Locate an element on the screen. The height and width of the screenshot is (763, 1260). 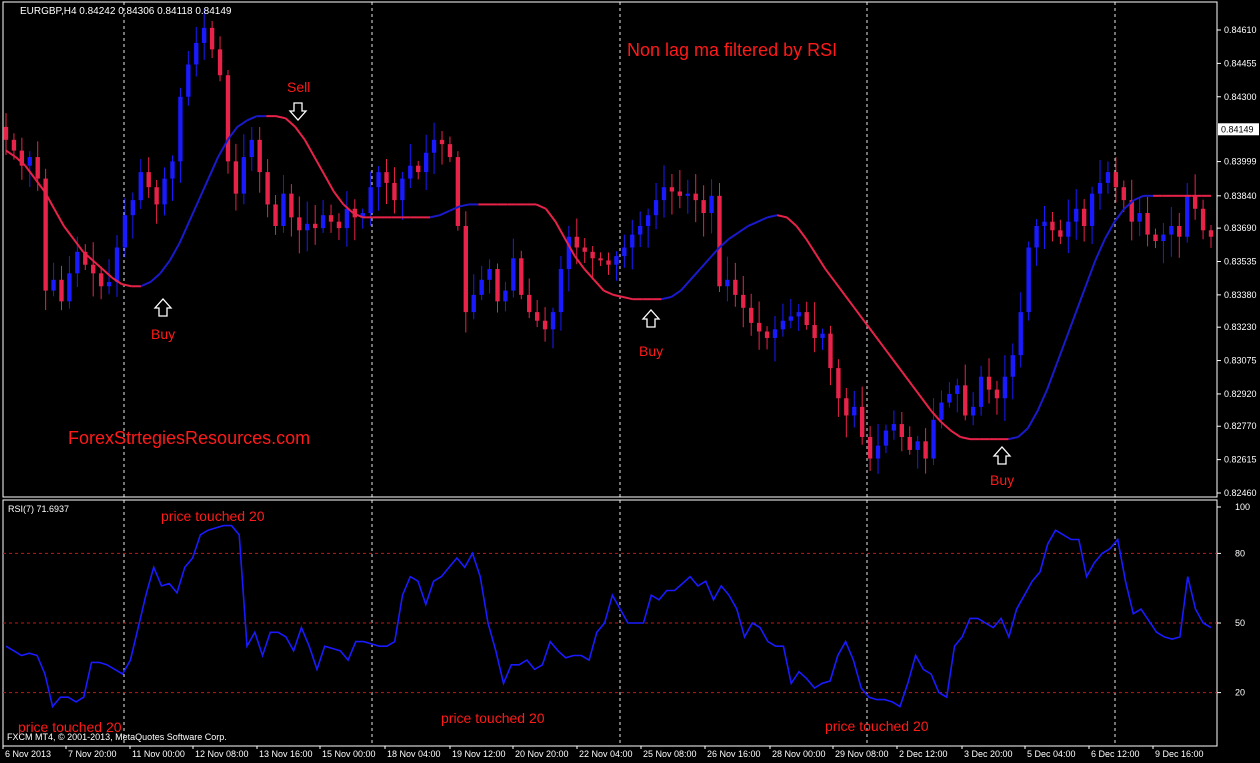
rsi-tick-label: 80 is located at coordinates (1240, 553).